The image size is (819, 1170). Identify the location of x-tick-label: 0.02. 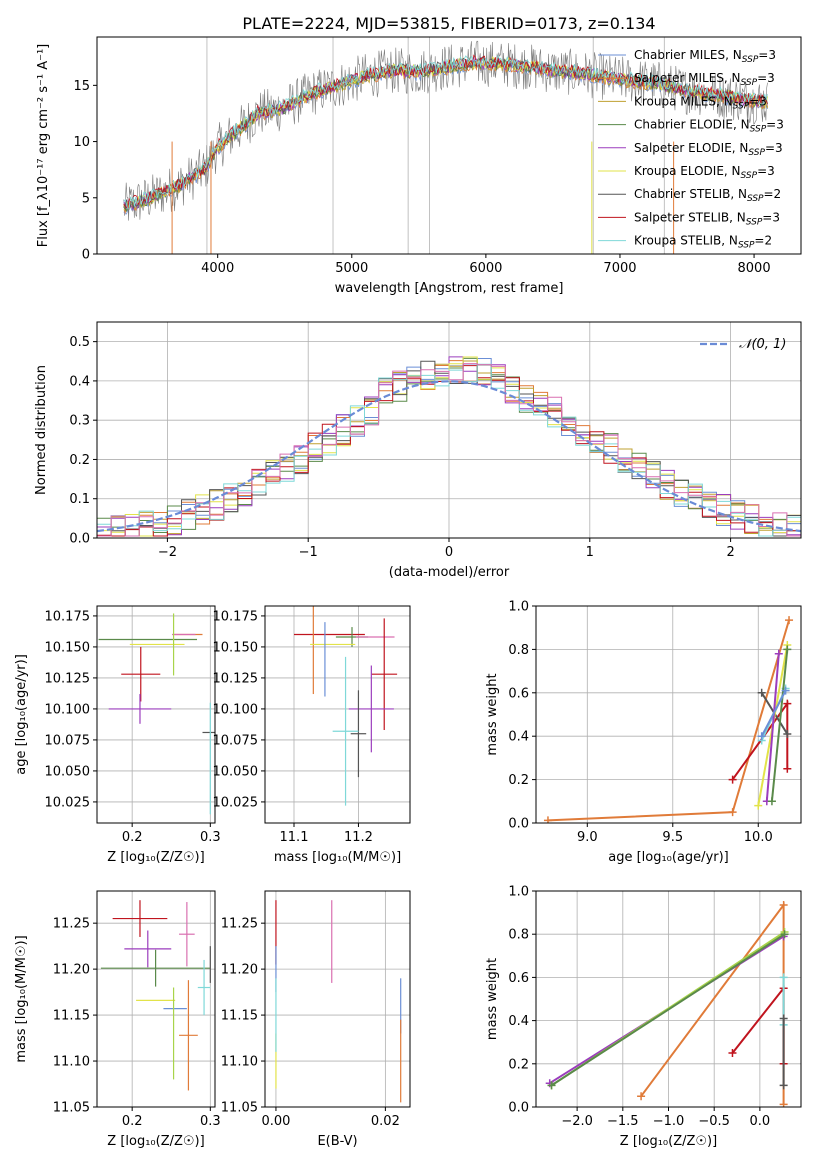
(385, 1121).